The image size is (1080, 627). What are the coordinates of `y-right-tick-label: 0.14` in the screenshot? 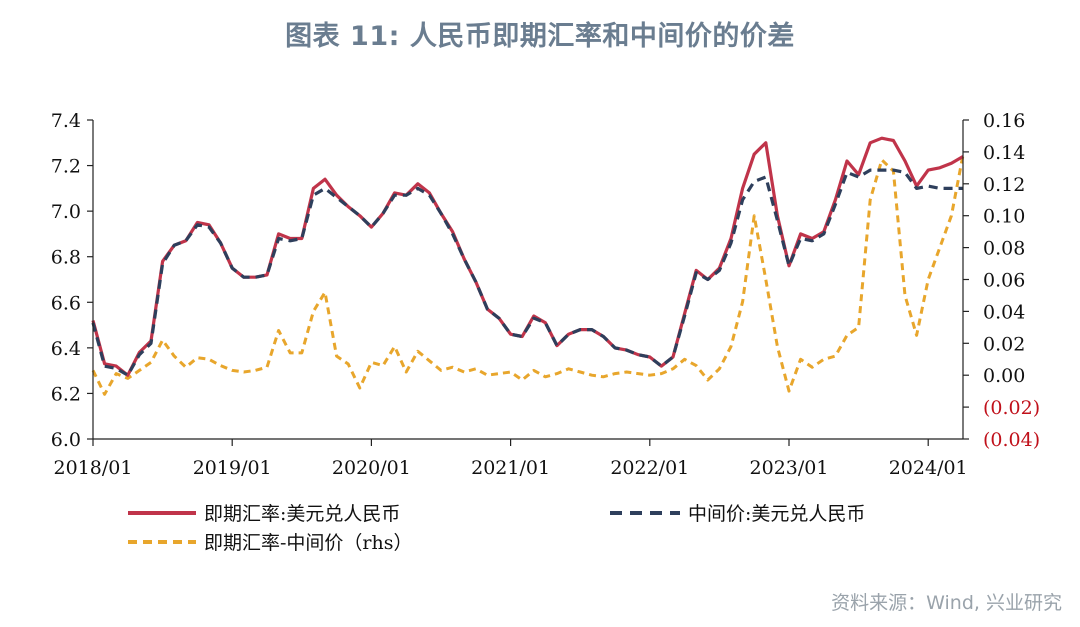 It's located at (1004, 153).